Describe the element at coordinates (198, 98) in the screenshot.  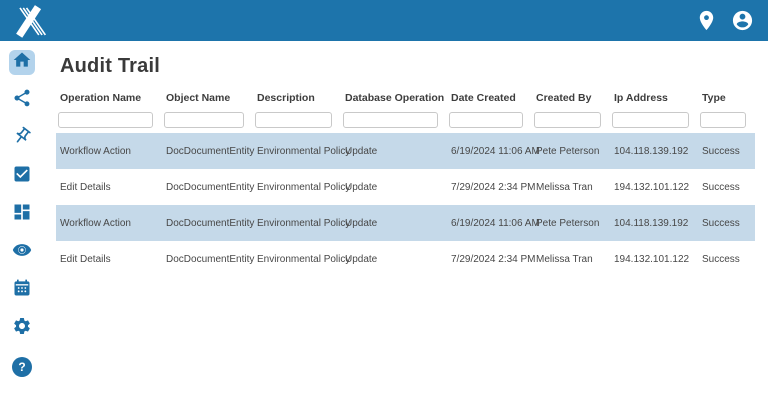
I see `column-header-object-name: Object Name` at that location.